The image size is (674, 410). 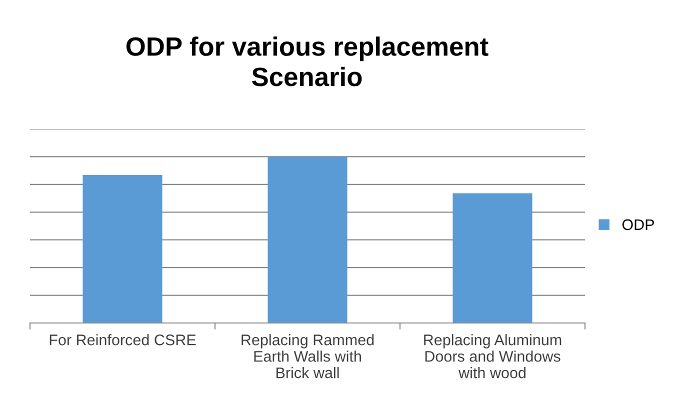 I want to click on chart-title: ODP for various replacement Scenario, so click(x=307, y=61).